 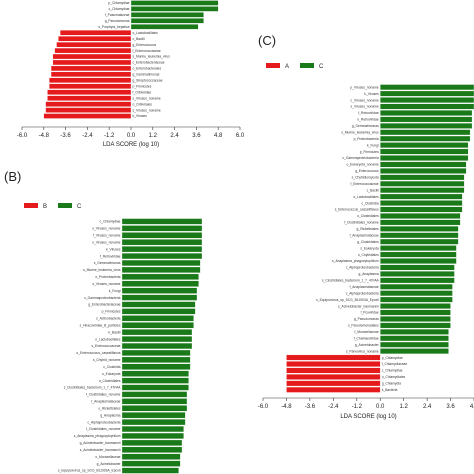 What do you see at coordinates (369, 313) in the screenshot?
I see `bar-label: f_Poxviridae` at bounding box center [369, 313].